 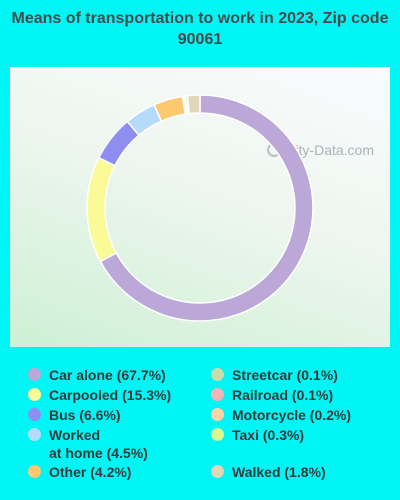 What do you see at coordinates (279, 472) in the screenshot?
I see `legend-label: Walked (1.8%)` at bounding box center [279, 472].